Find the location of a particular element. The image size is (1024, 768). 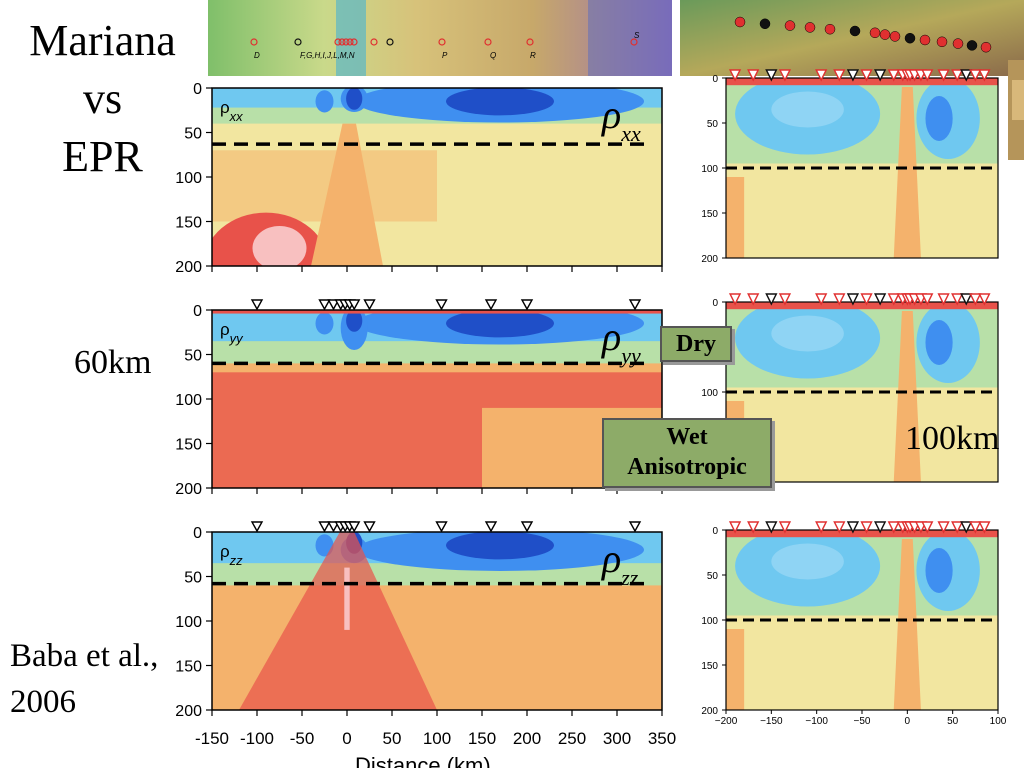

epr-map-strip is located at coordinates (852, 38).